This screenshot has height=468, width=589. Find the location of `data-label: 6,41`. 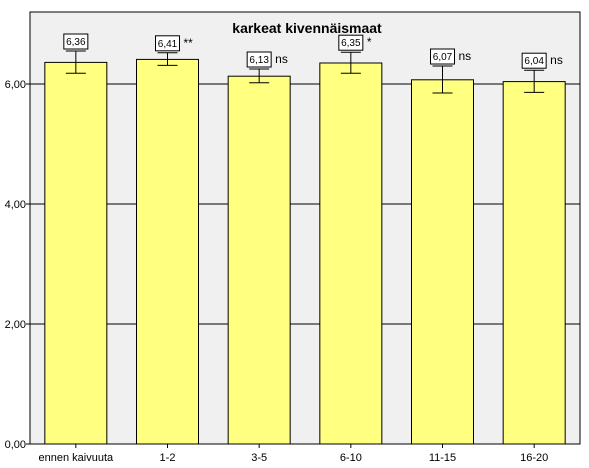

data-label: 6,41 is located at coordinates (168, 44).